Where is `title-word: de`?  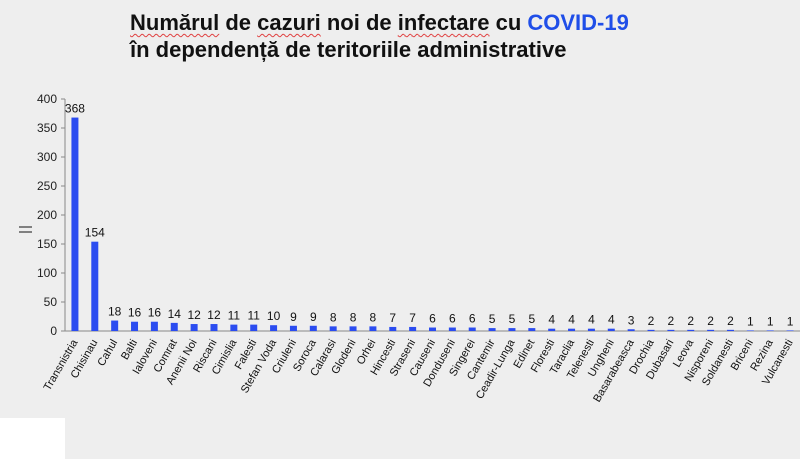 title-word: de is located at coordinates (238, 22).